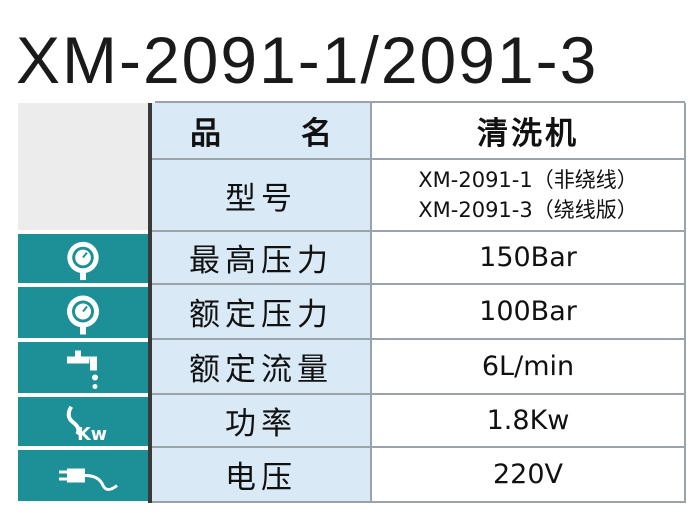  I want to click on icon: Kw, so click(86, 425).